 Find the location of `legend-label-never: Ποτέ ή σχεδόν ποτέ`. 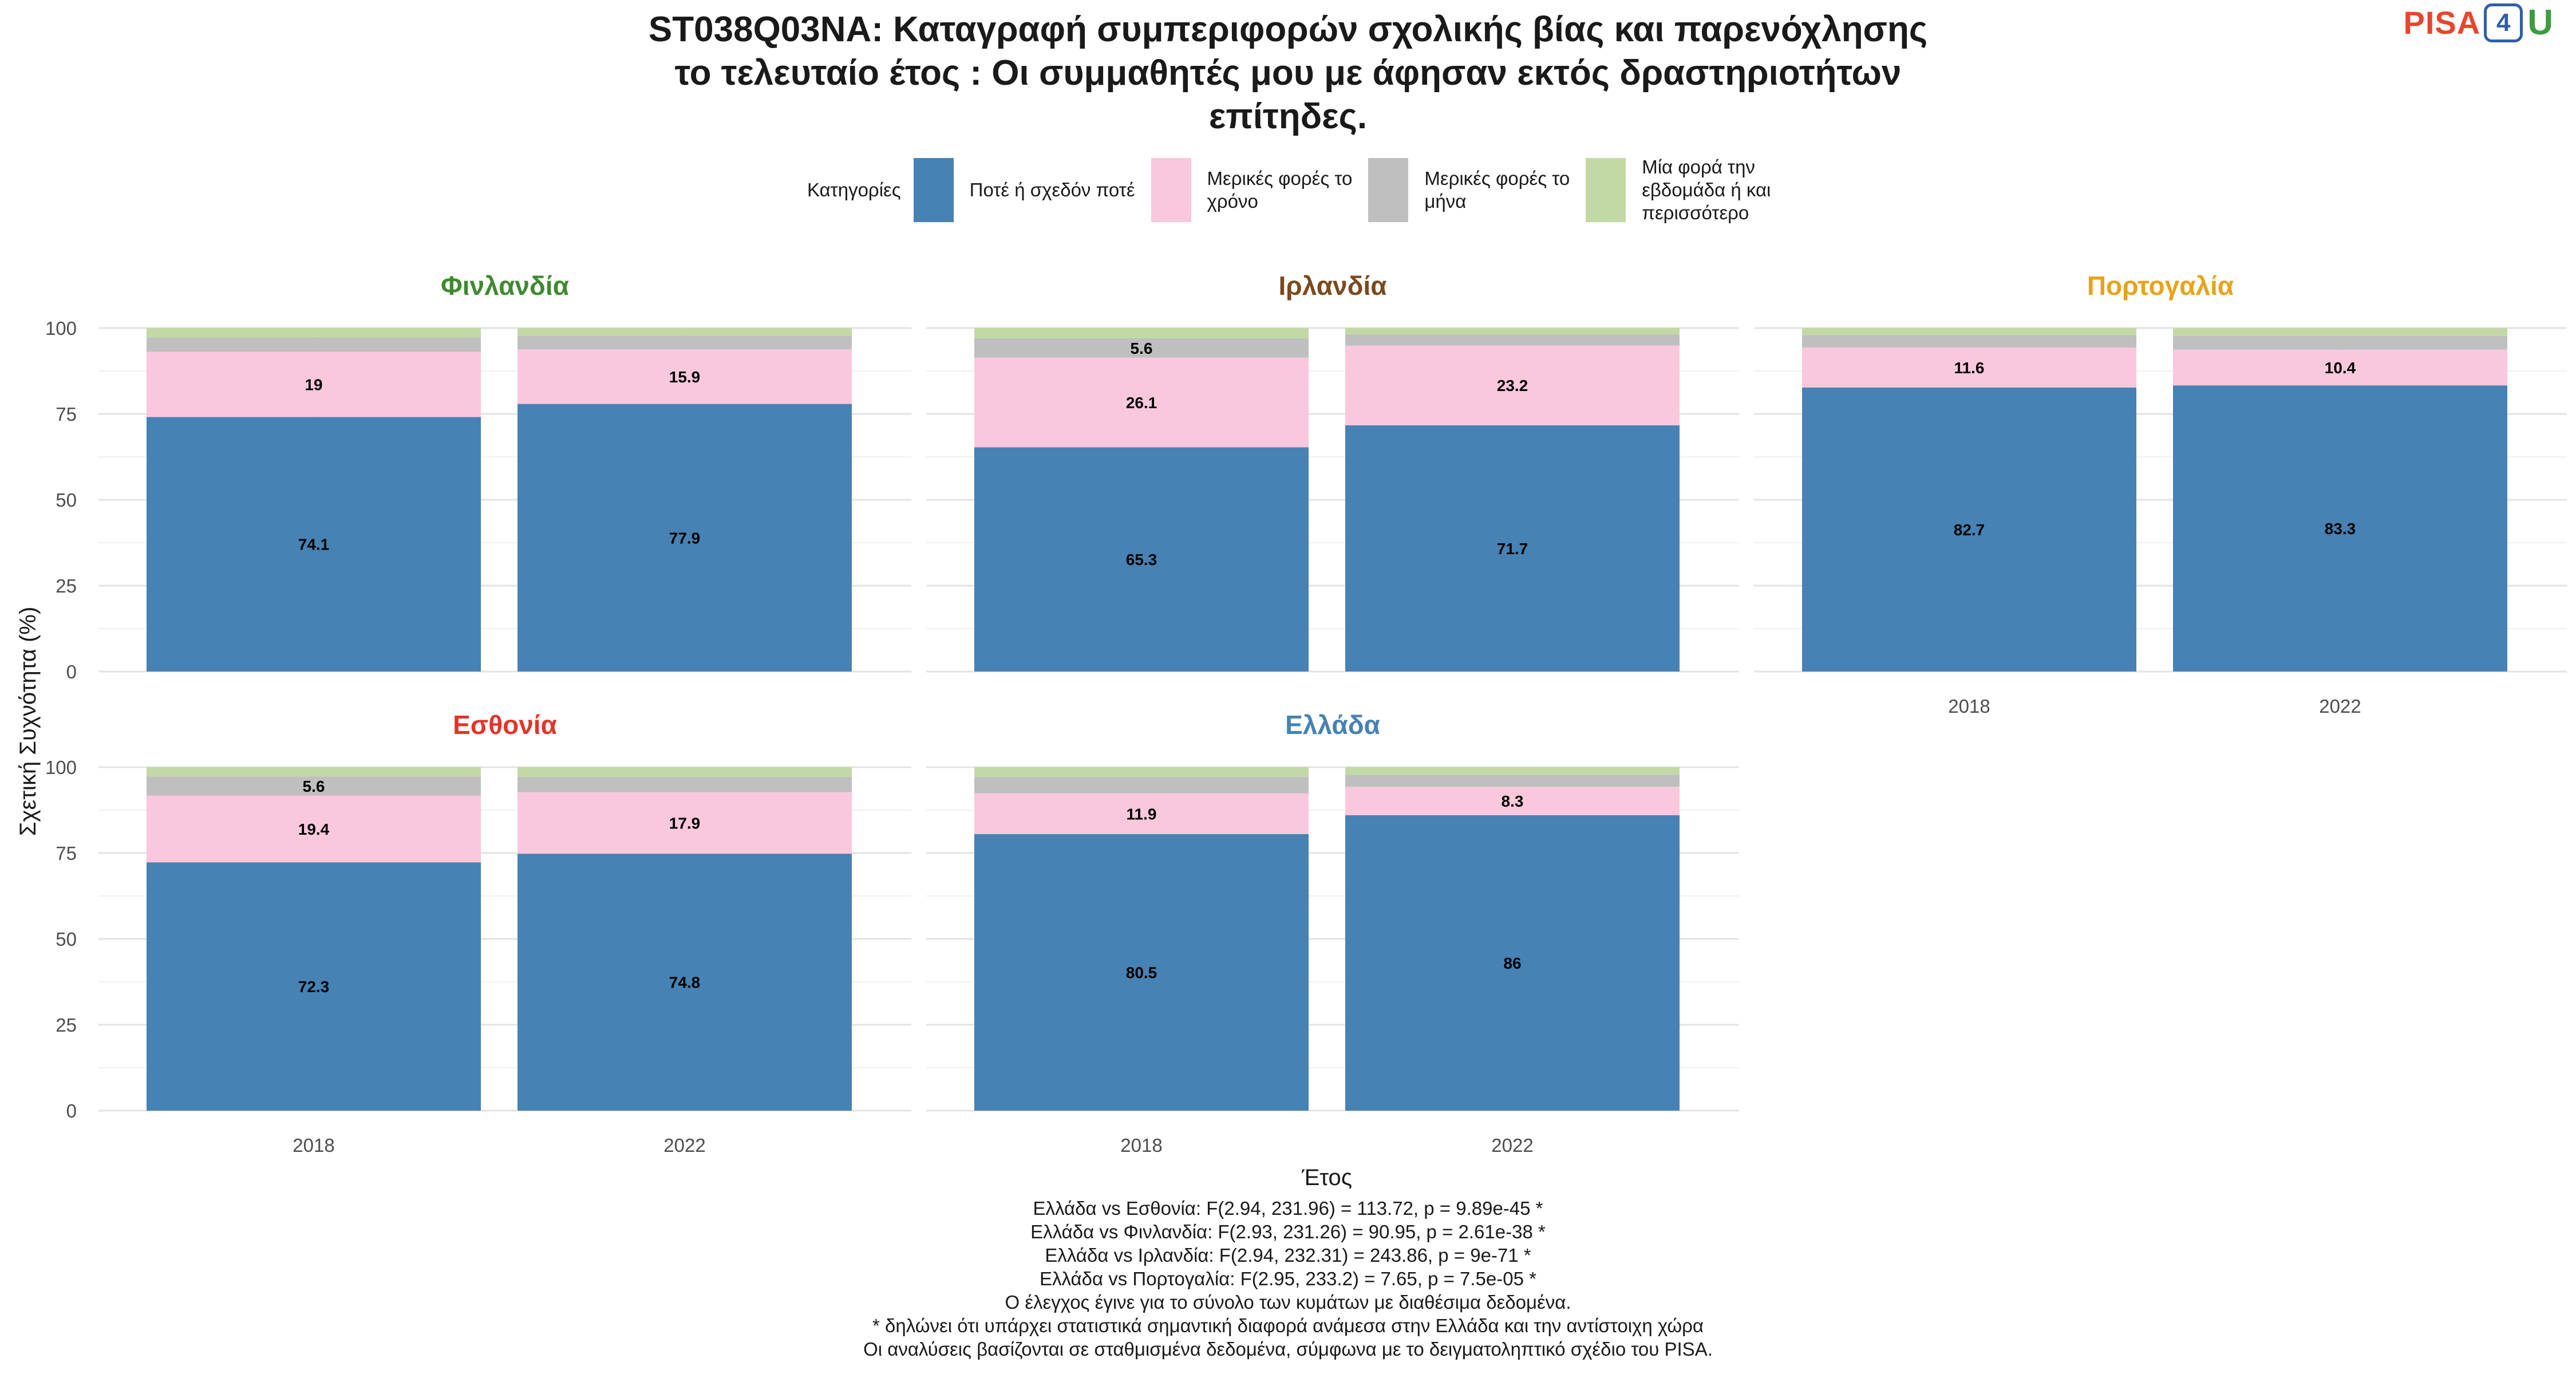

legend-label-never: Ποτέ ή σχεδόν ποτέ is located at coordinates (1052, 190).